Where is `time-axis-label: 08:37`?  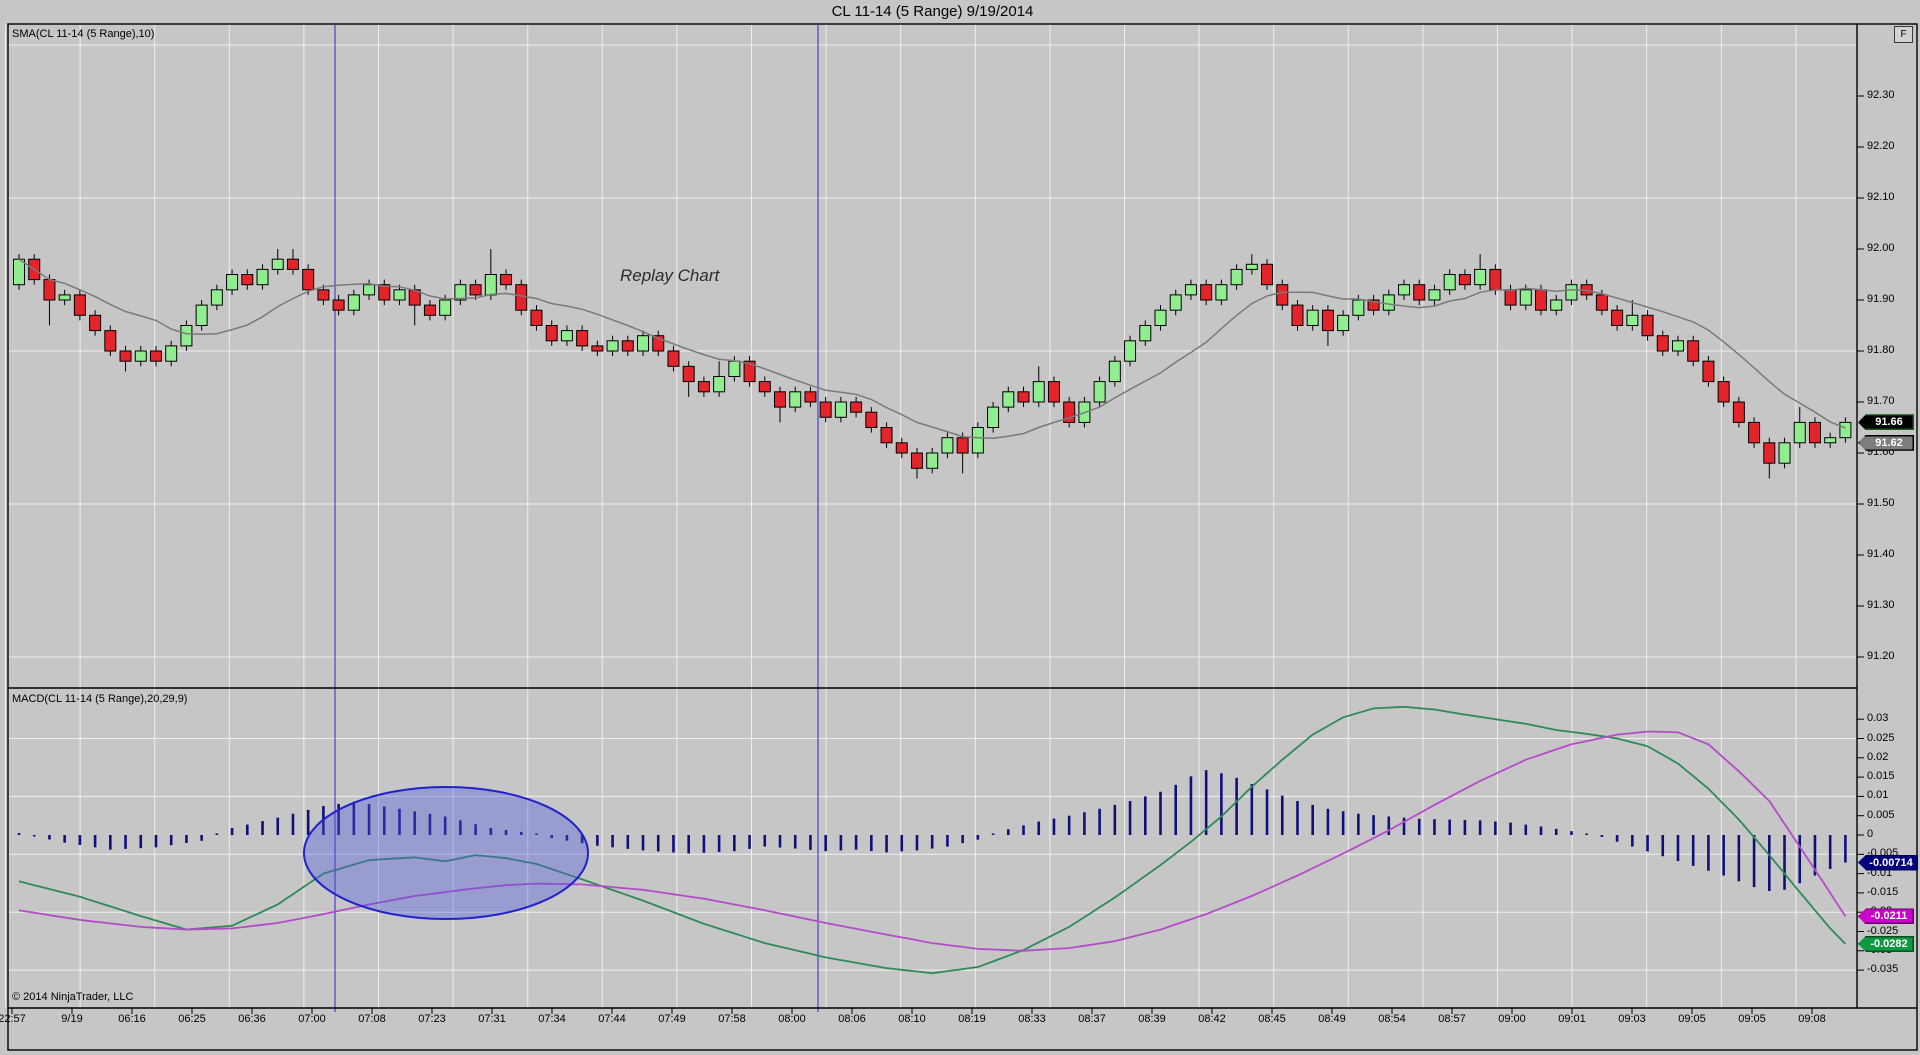
time-axis-label: 08:37 is located at coordinates (1092, 1019).